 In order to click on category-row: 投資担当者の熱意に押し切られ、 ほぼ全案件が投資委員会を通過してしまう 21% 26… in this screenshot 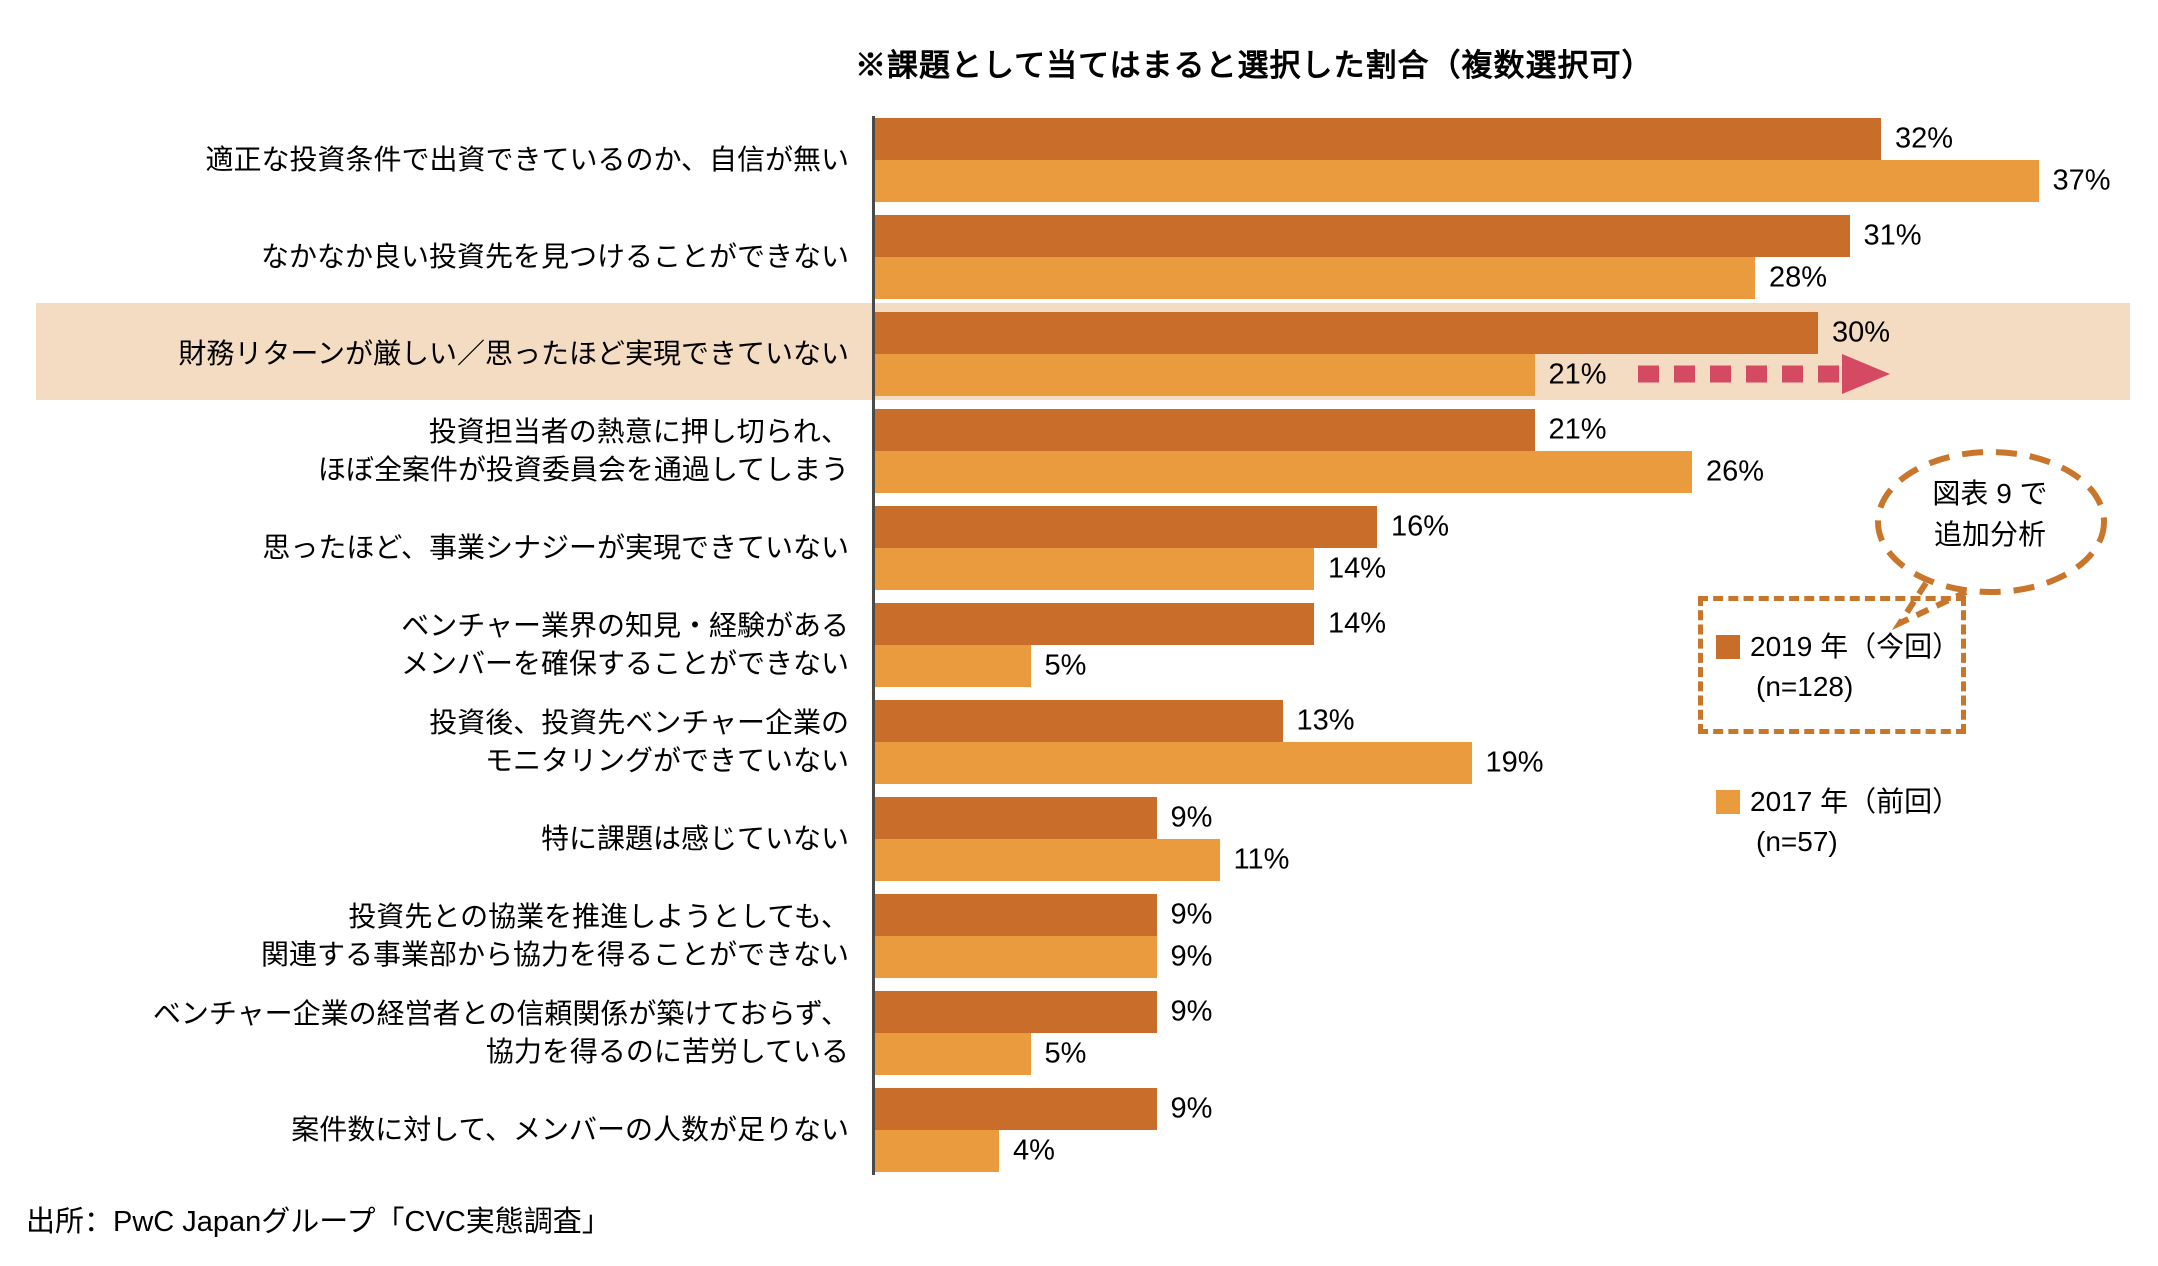, I will do `click(1079, 451)`.